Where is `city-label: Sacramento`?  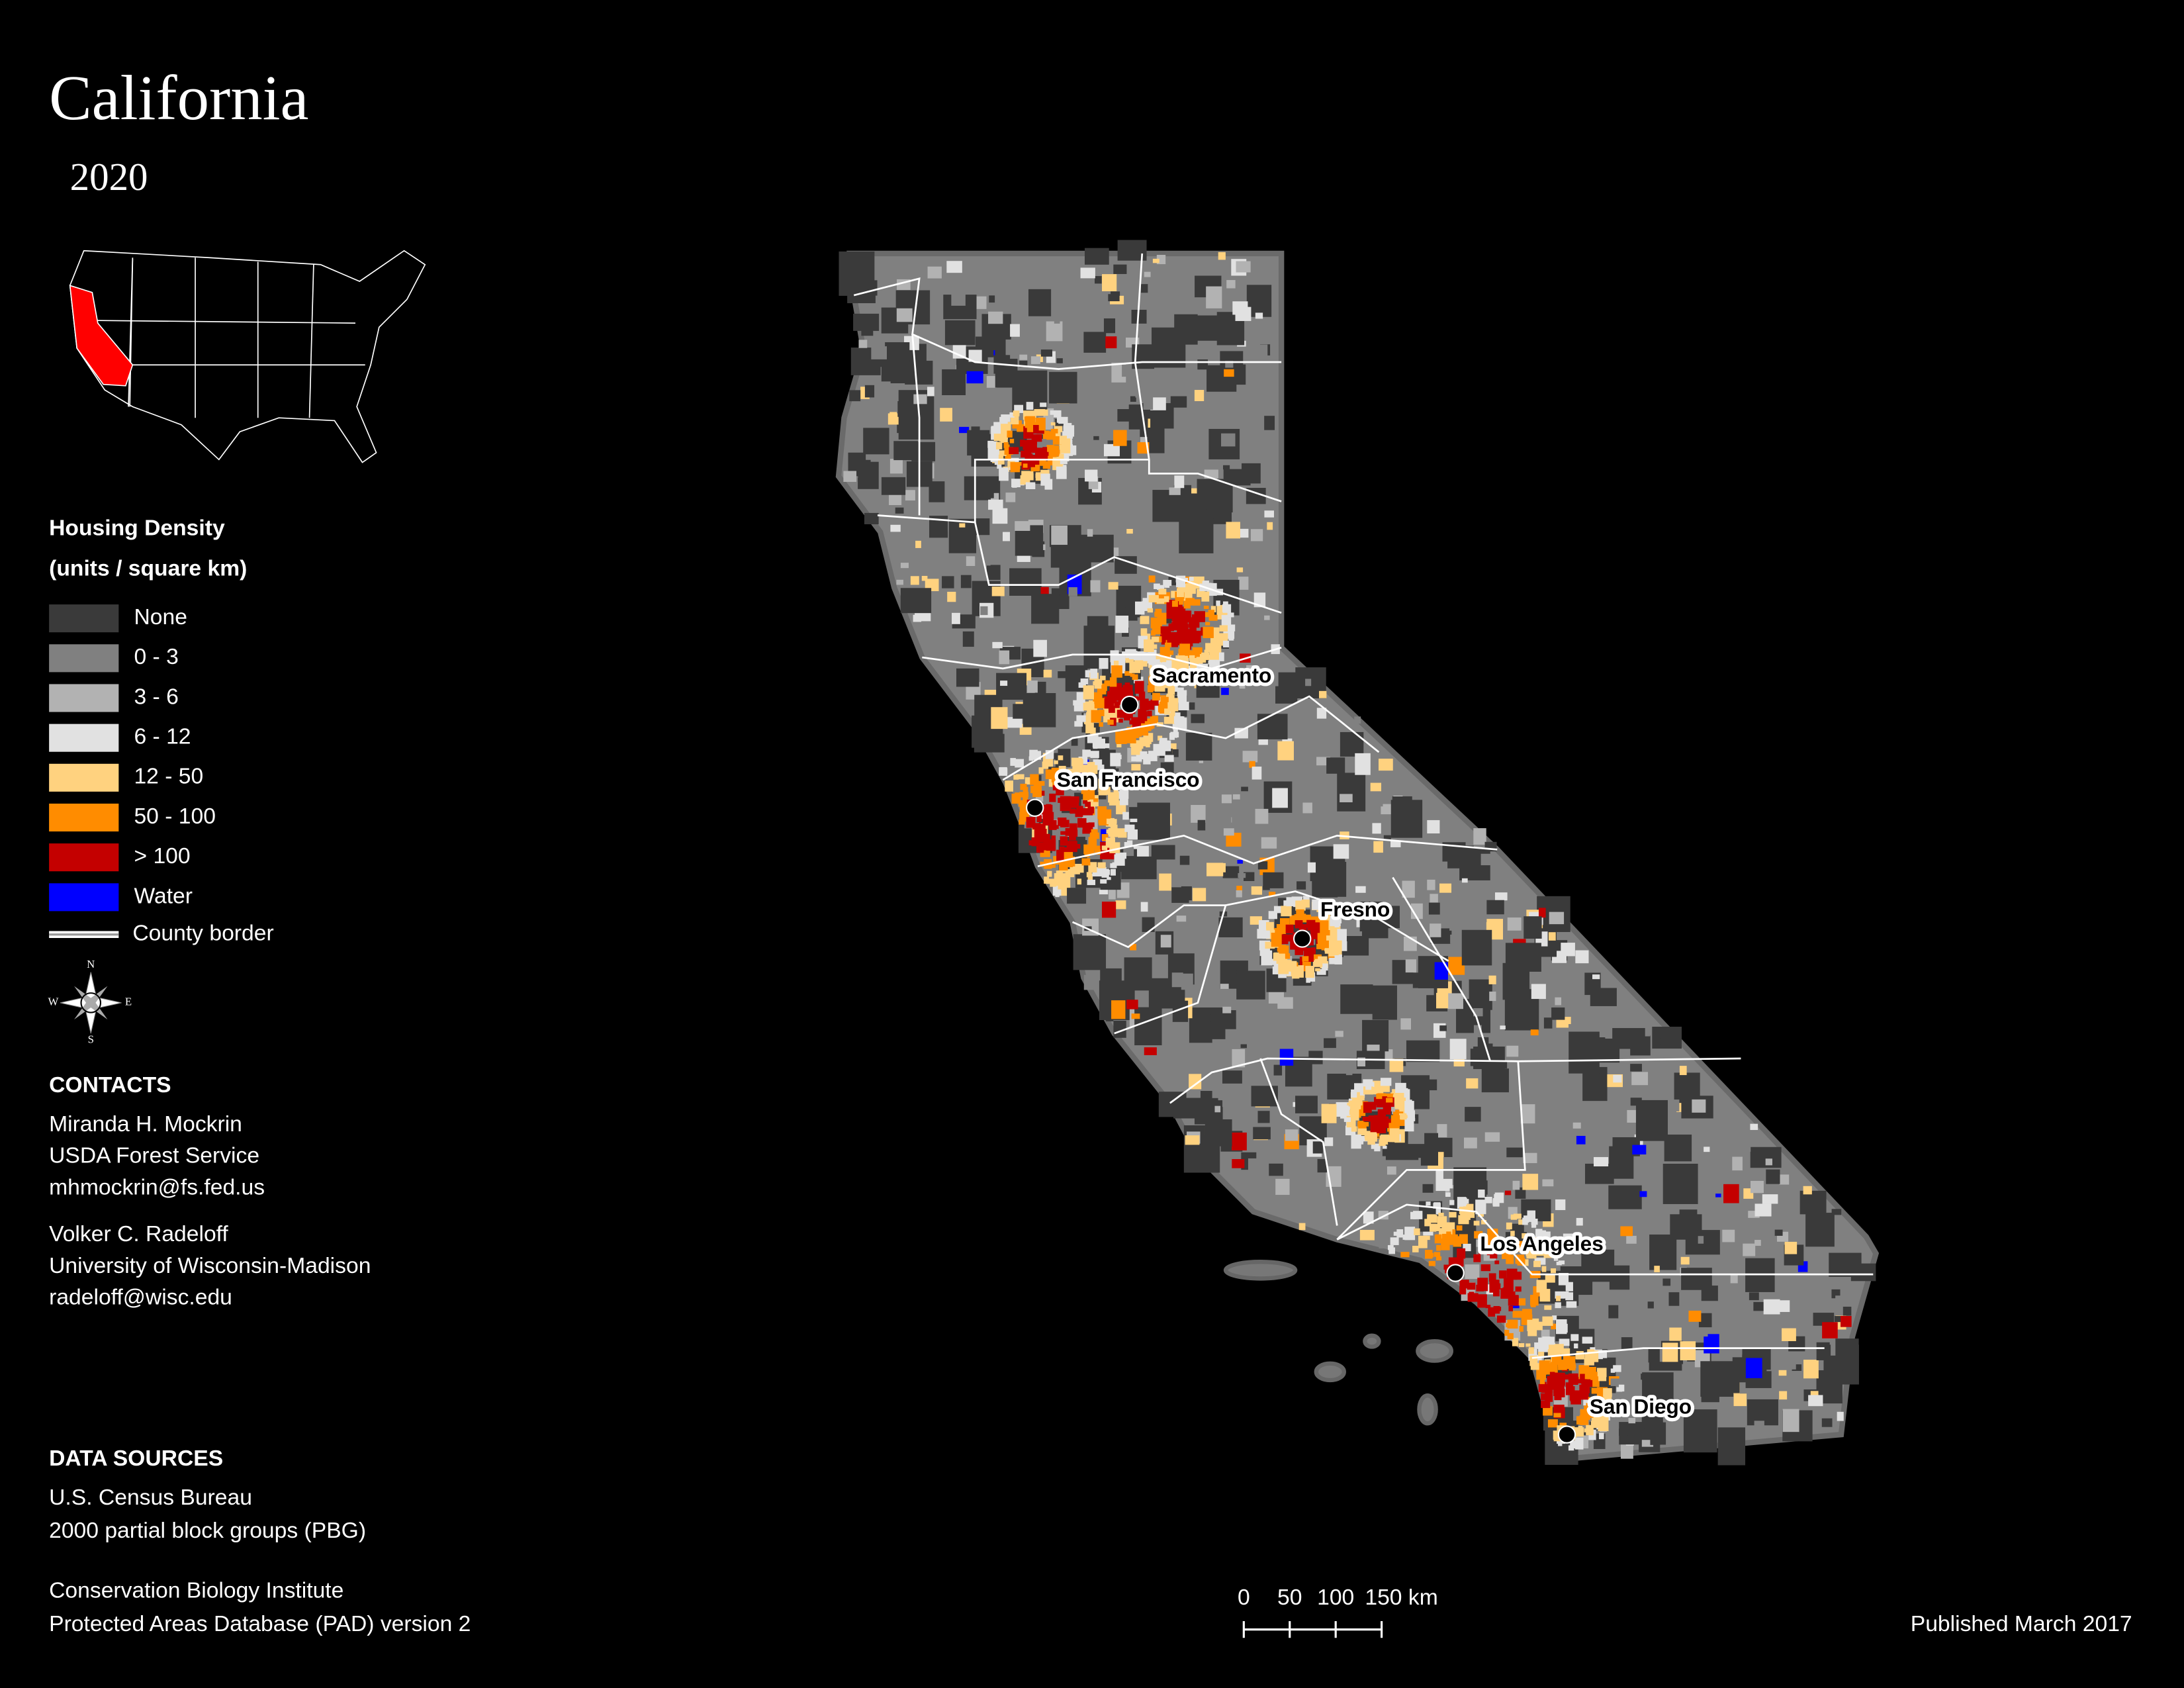
city-label: Sacramento is located at coordinates (1212, 675).